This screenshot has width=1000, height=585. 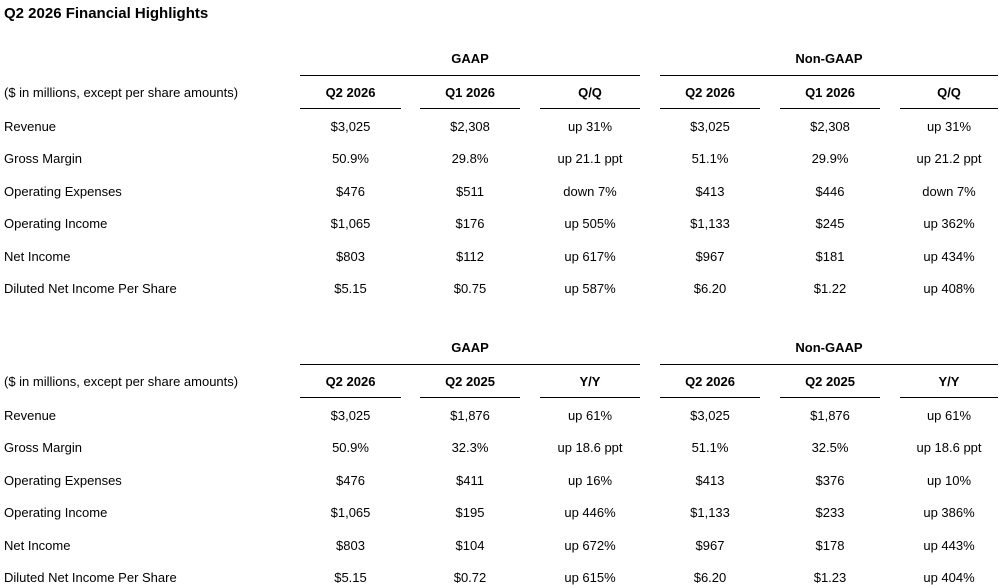 I want to click on cell: $112, so click(x=470, y=256).